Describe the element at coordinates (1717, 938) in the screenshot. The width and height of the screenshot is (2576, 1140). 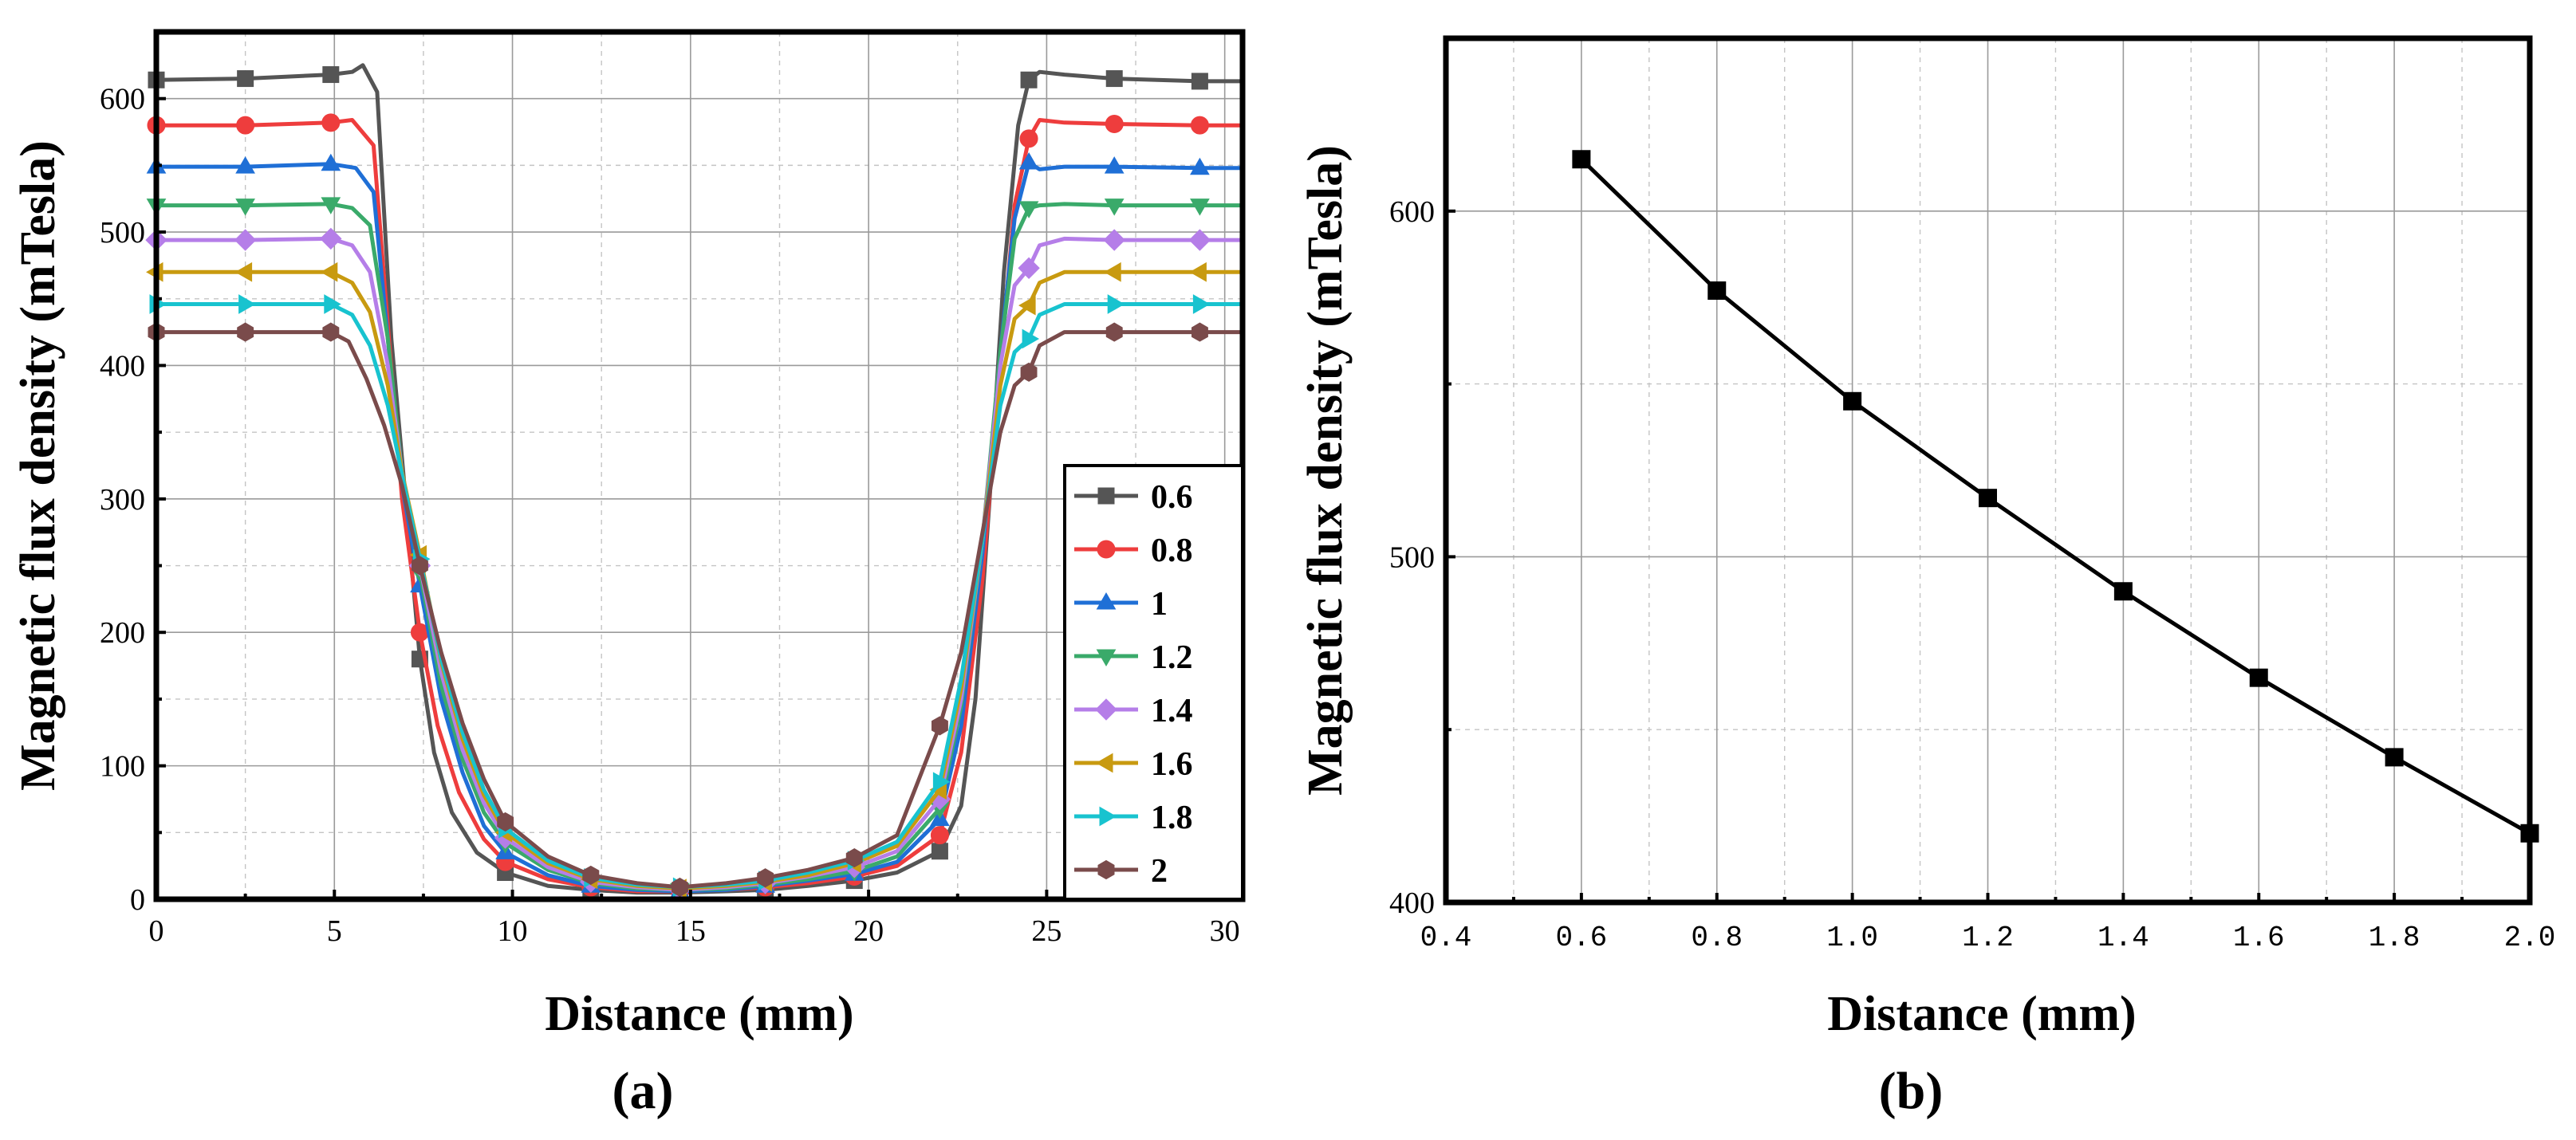
I see `x-tick-label: 0.8` at that location.